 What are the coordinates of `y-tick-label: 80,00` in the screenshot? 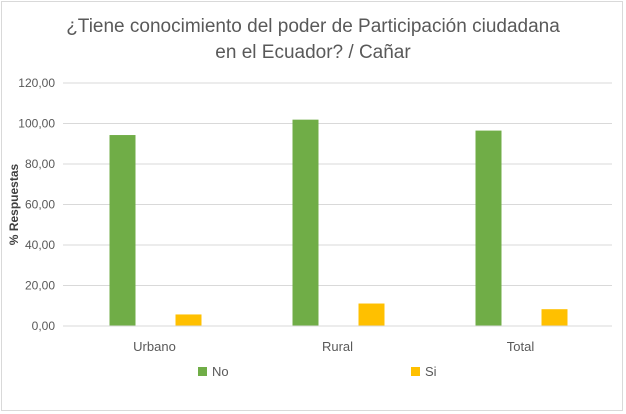 It's located at (40, 164).